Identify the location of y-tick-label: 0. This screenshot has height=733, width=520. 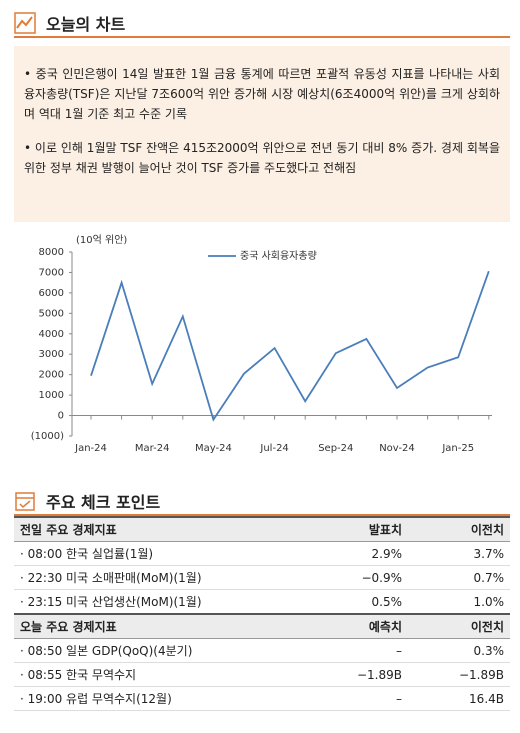
(61, 416).